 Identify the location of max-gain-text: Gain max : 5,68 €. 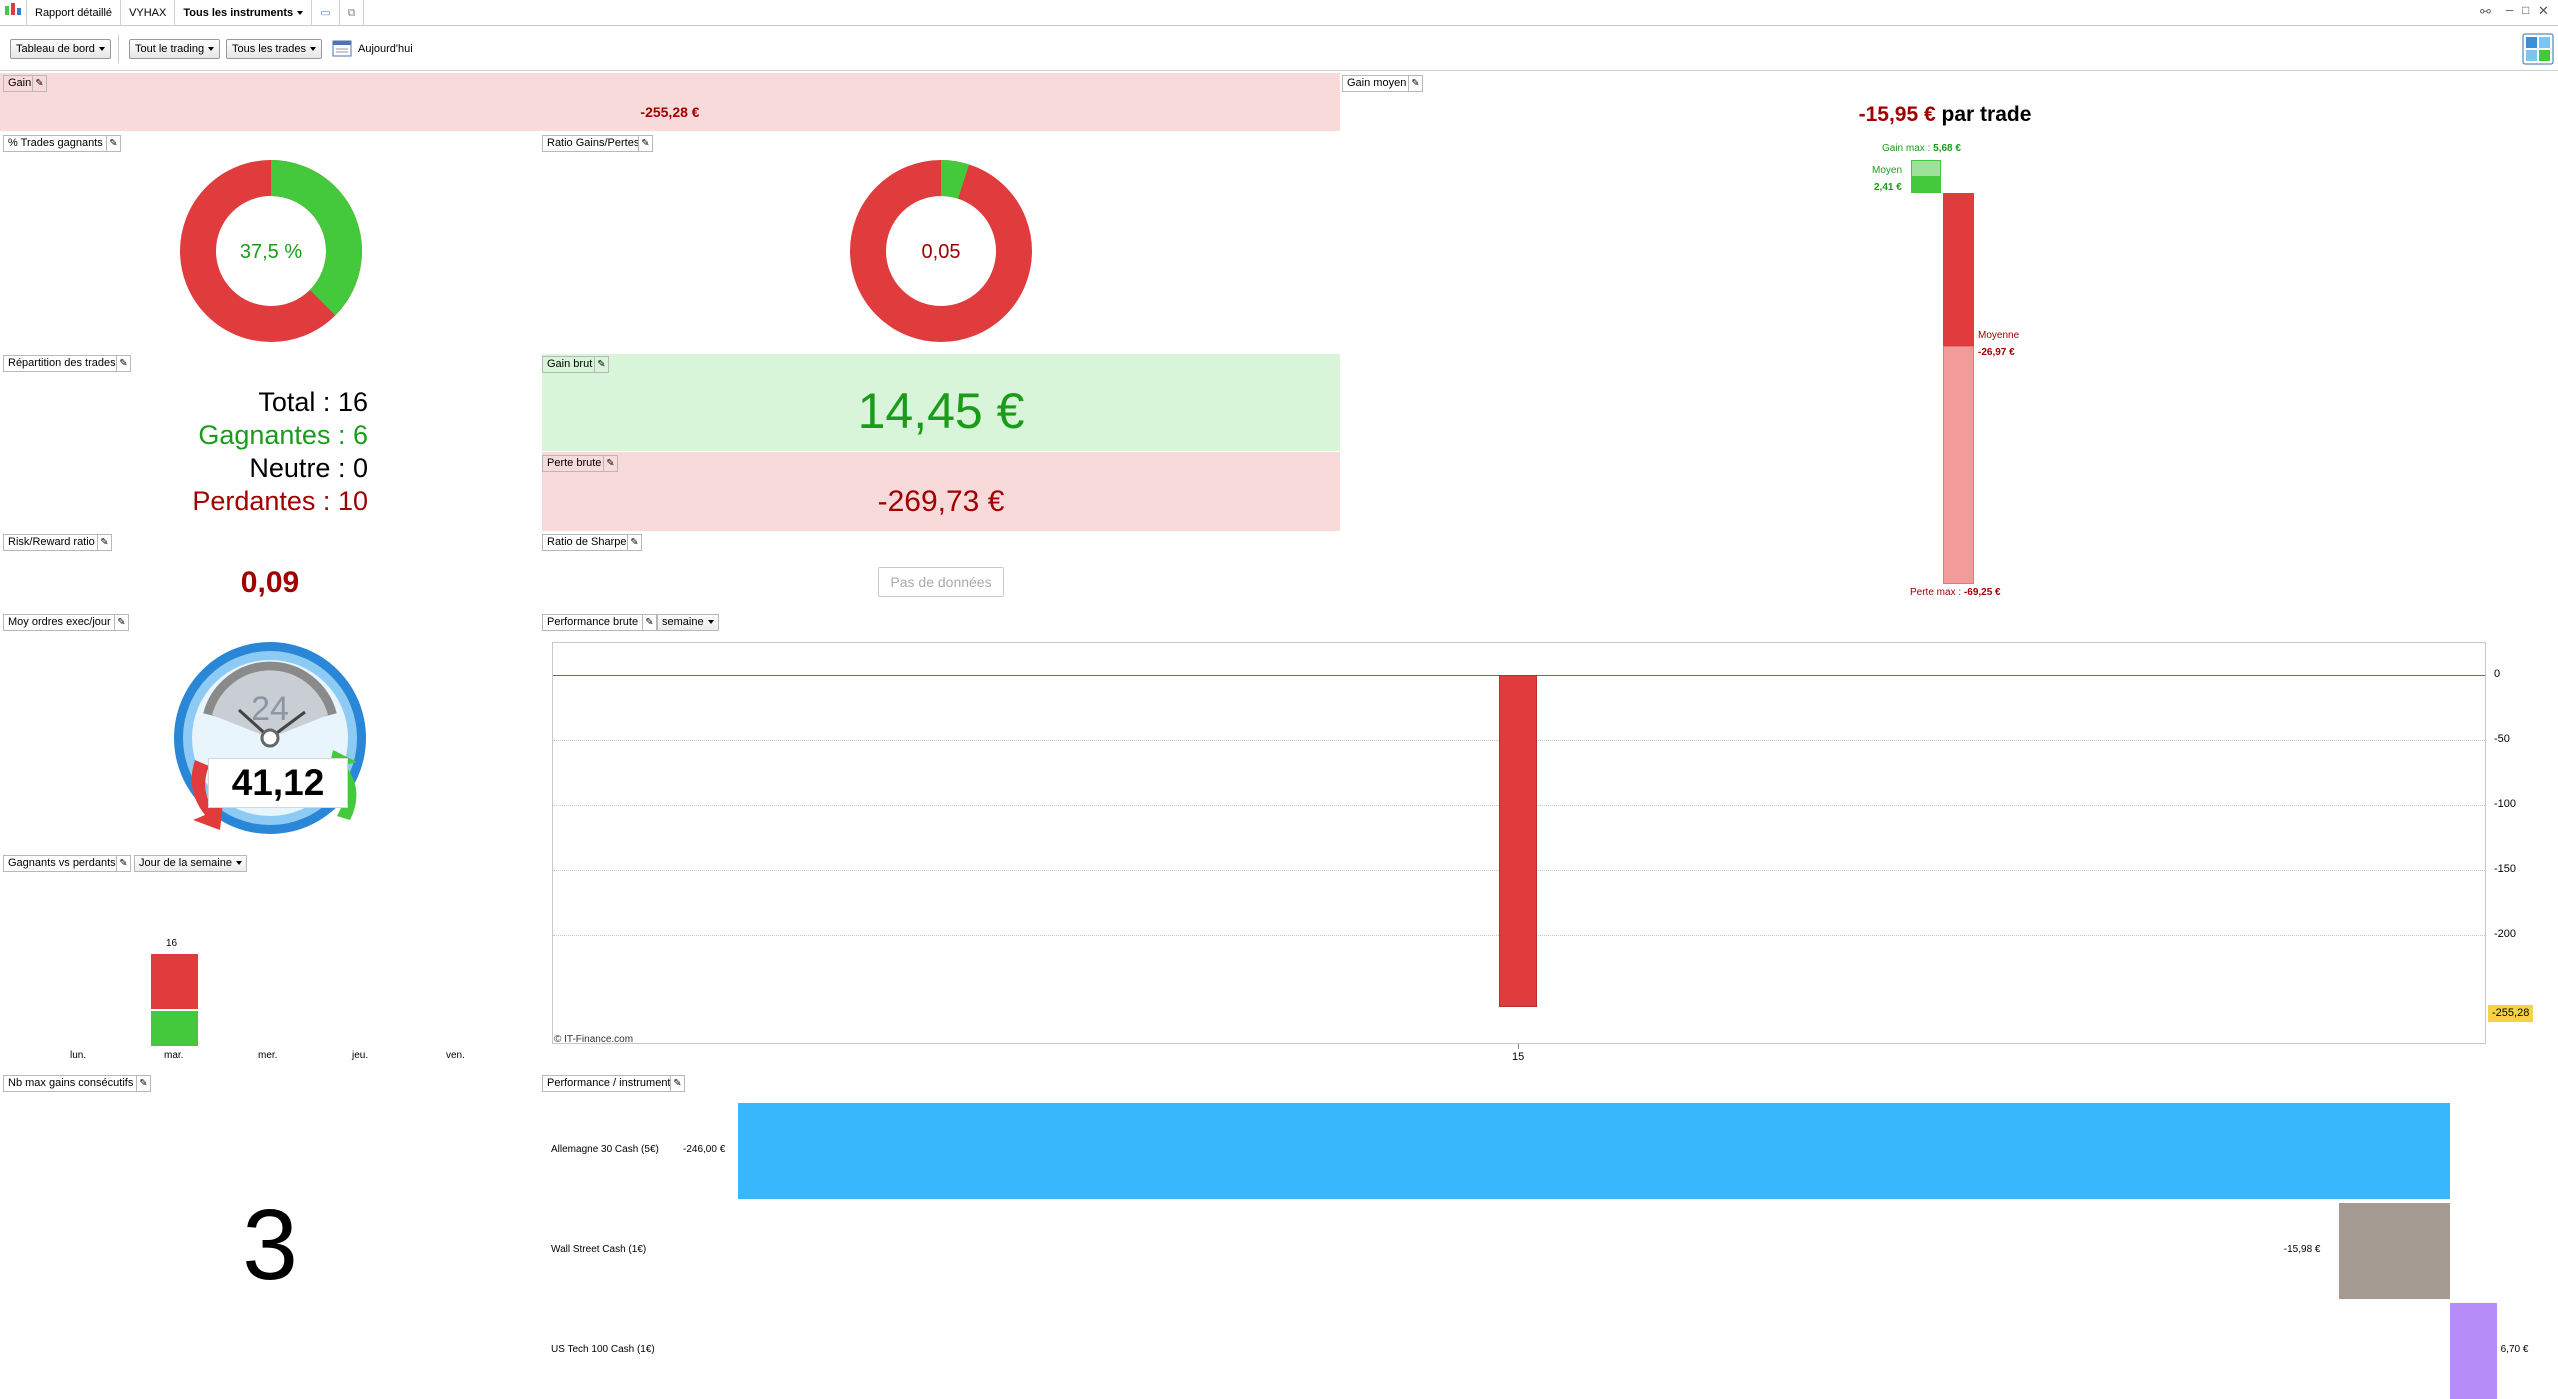
(1921, 148).